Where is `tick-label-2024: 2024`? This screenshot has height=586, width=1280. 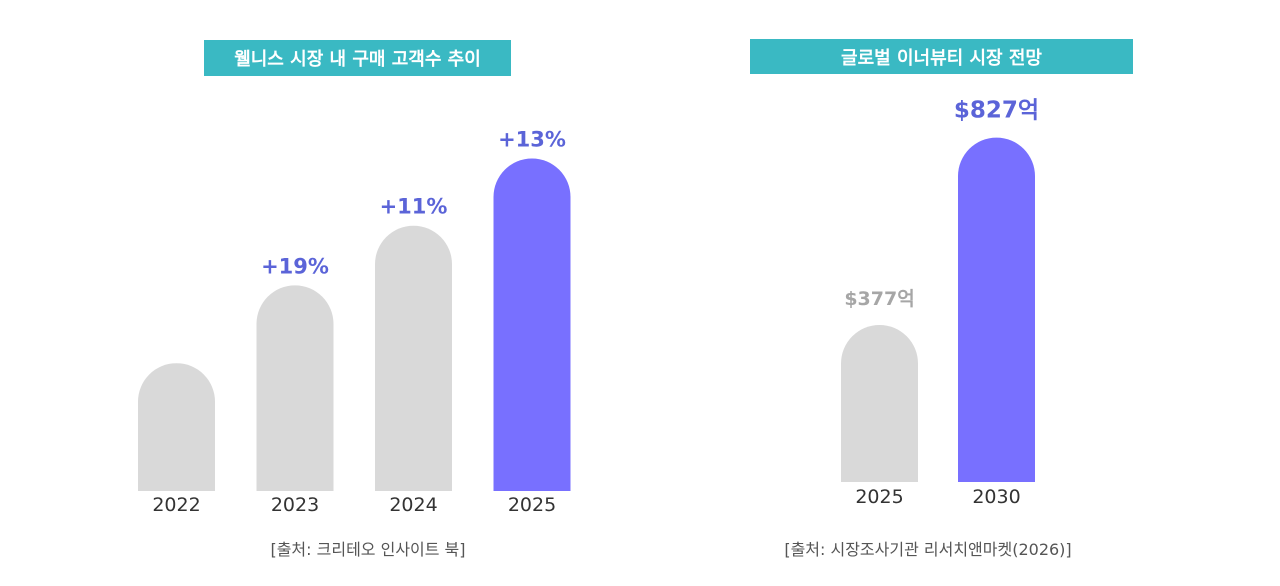
tick-label-2024: 2024 is located at coordinates (413, 505).